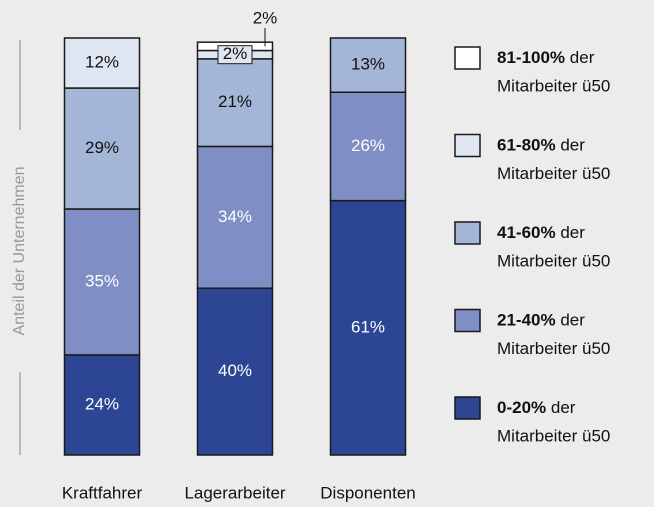 Image resolution: width=654 pixels, height=507 pixels. I want to click on data-label: 21%, so click(235, 101).